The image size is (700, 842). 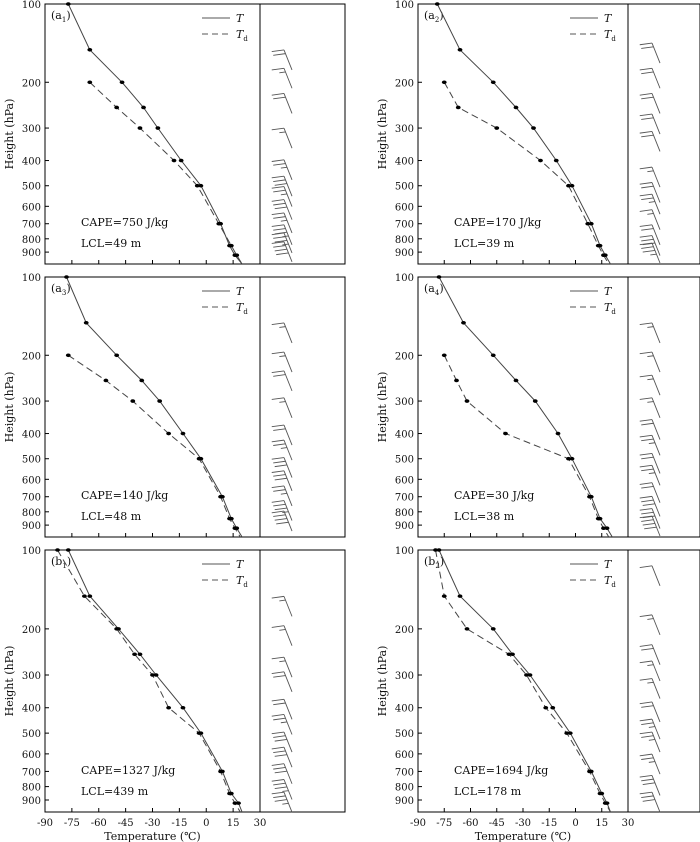 What do you see at coordinates (484, 243) in the screenshot?
I see `lcl-text: LCL=39 m` at bounding box center [484, 243].